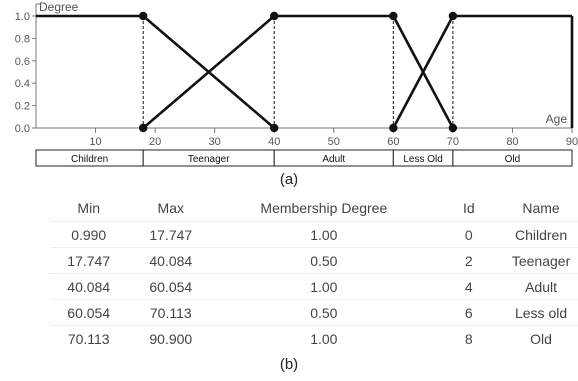  What do you see at coordinates (209, 159) in the screenshot?
I see `category-band-label: Teenager` at bounding box center [209, 159].